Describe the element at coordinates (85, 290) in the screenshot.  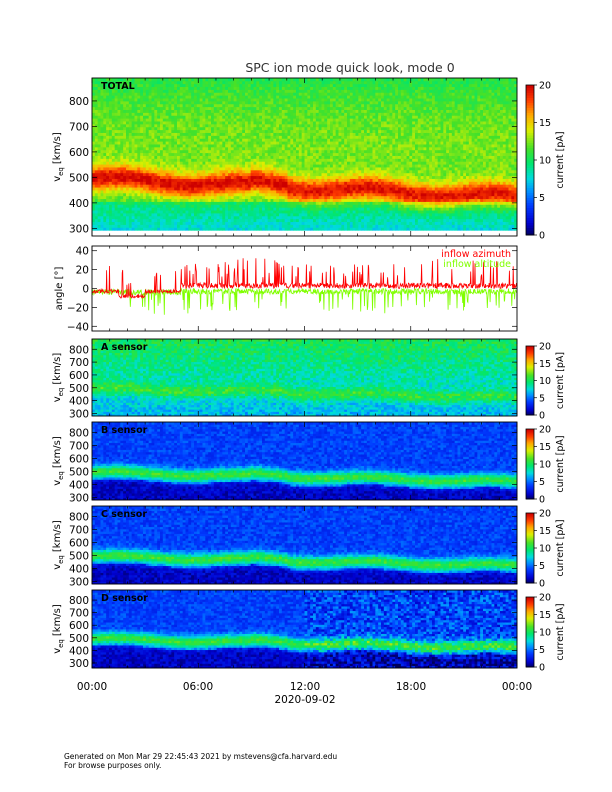
I see `y-tick-label: 0` at that location.